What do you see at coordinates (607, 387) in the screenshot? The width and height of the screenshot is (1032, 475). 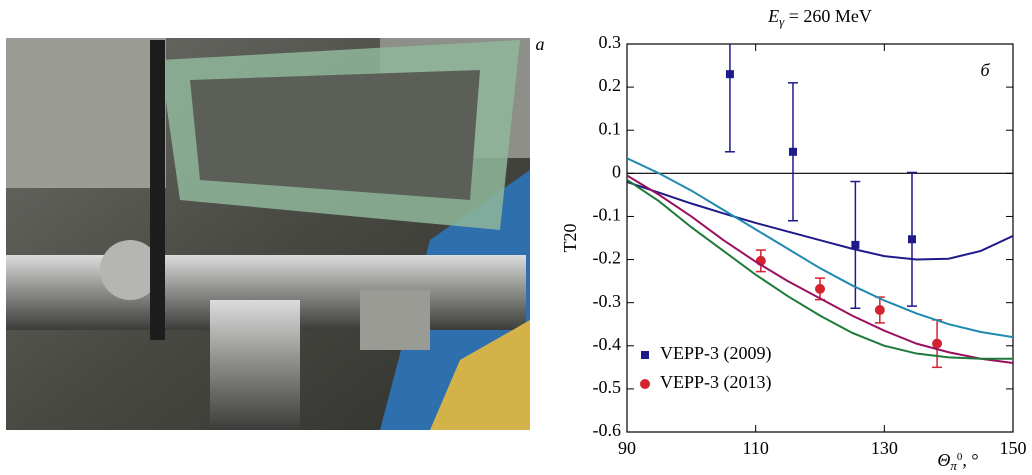 I see `y-tick-label: -0.5` at bounding box center [607, 387].